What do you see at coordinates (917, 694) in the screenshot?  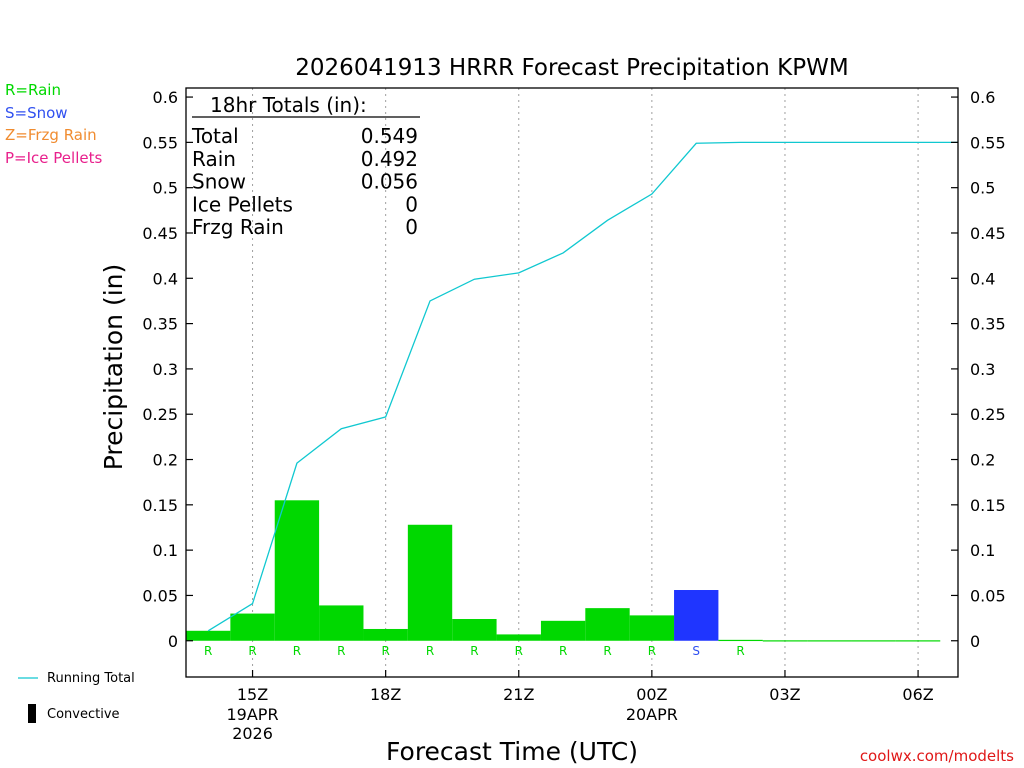 I see `x-tick-label: 06Z` at bounding box center [917, 694].